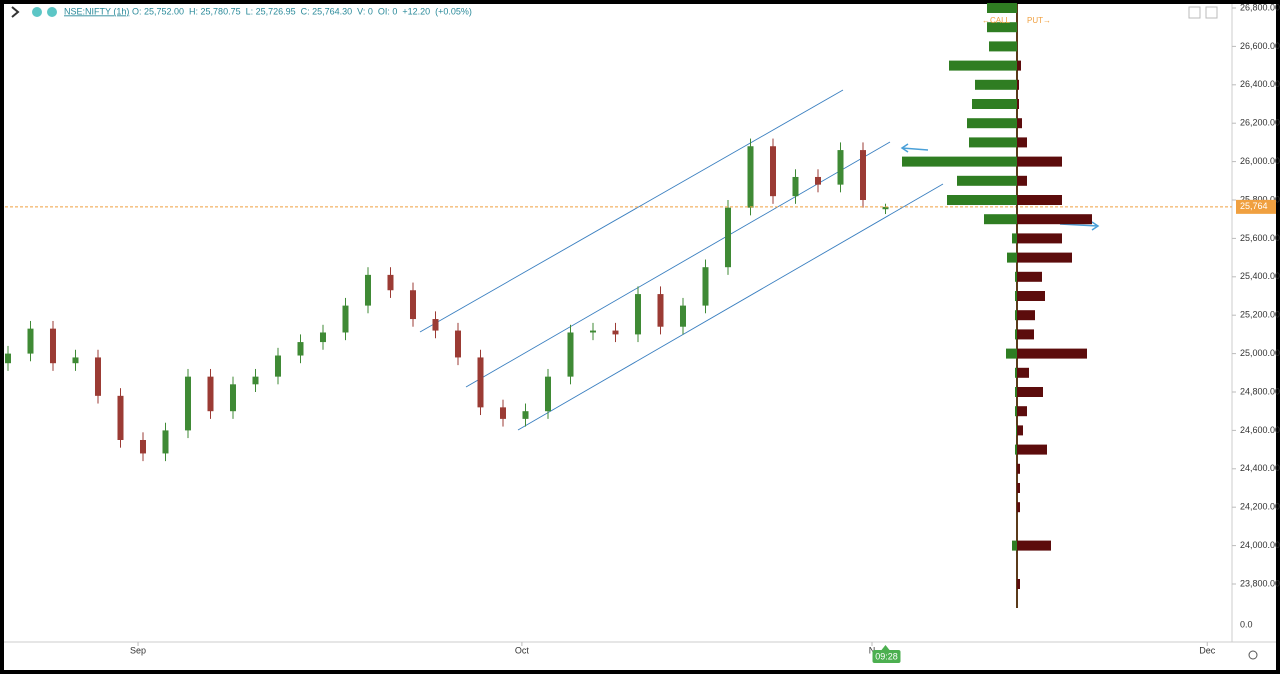 The height and width of the screenshot is (674, 1280). I want to click on fullscreen-button, so click(1211, 12).